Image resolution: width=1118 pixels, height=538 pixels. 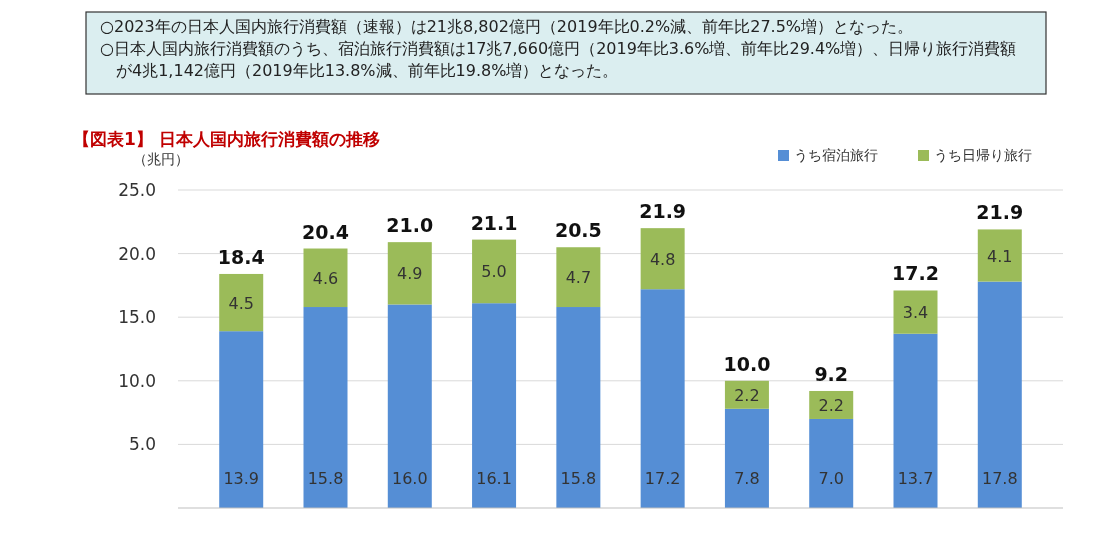 What do you see at coordinates (915, 273) in the screenshot?
I see `total-label: 17.2` at bounding box center [915, 273].